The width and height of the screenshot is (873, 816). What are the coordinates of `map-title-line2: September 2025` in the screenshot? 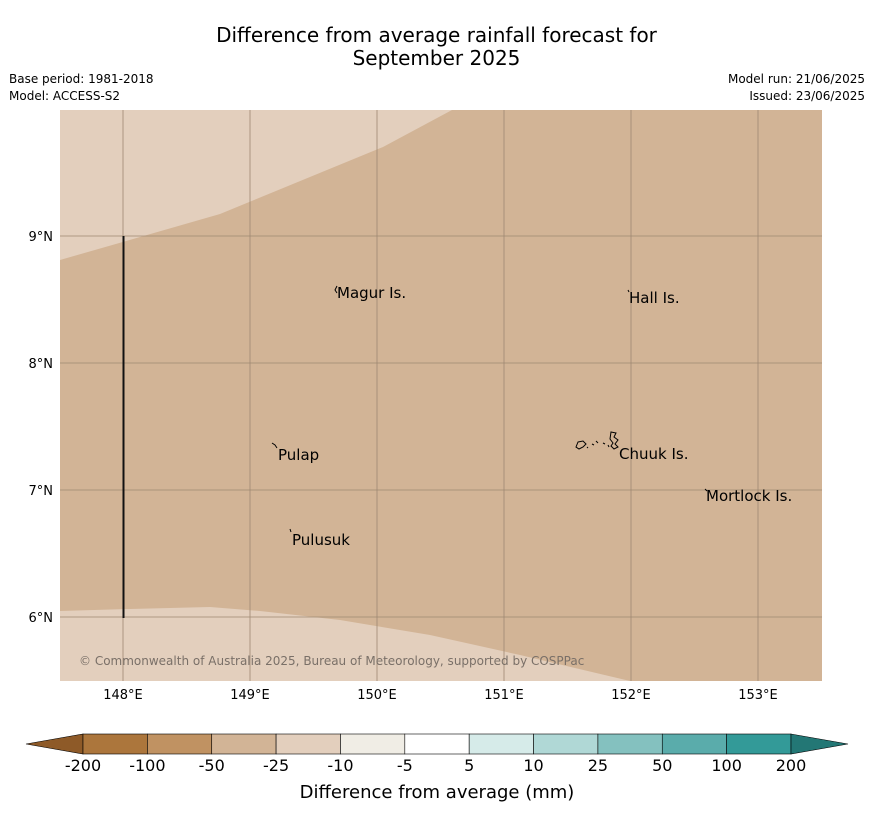 It's located at (436, 58).